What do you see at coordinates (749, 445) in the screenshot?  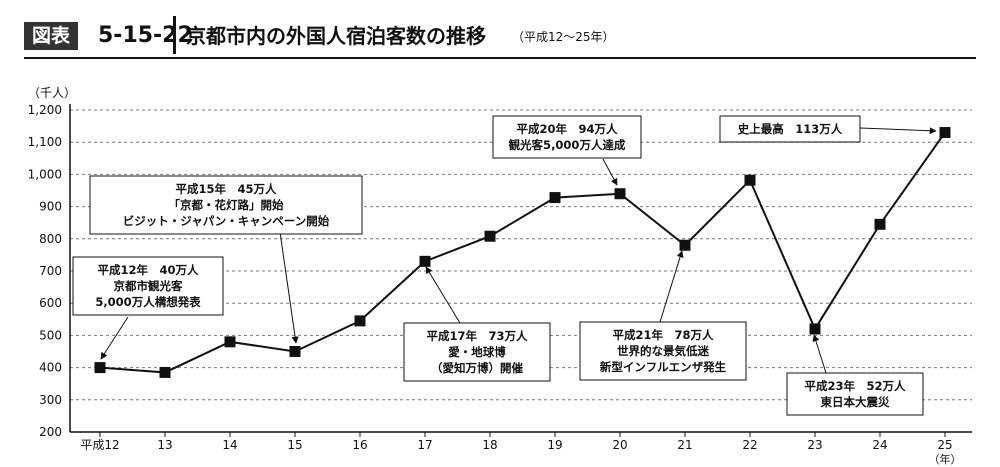 I see `x-tick-label: 22` at bounding box center [749, 445].